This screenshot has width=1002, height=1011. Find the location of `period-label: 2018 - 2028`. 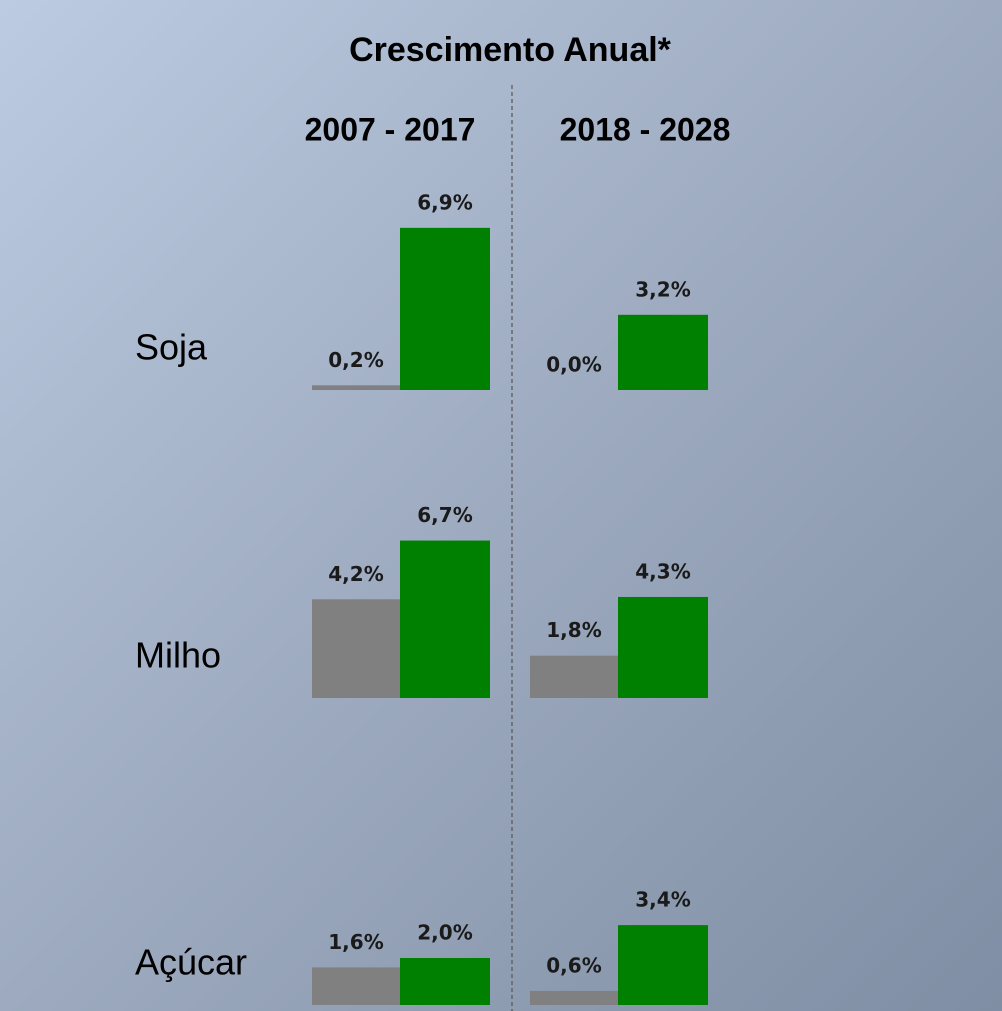

period-label: 2018 - 2028 is located at coordinates (645, 129).